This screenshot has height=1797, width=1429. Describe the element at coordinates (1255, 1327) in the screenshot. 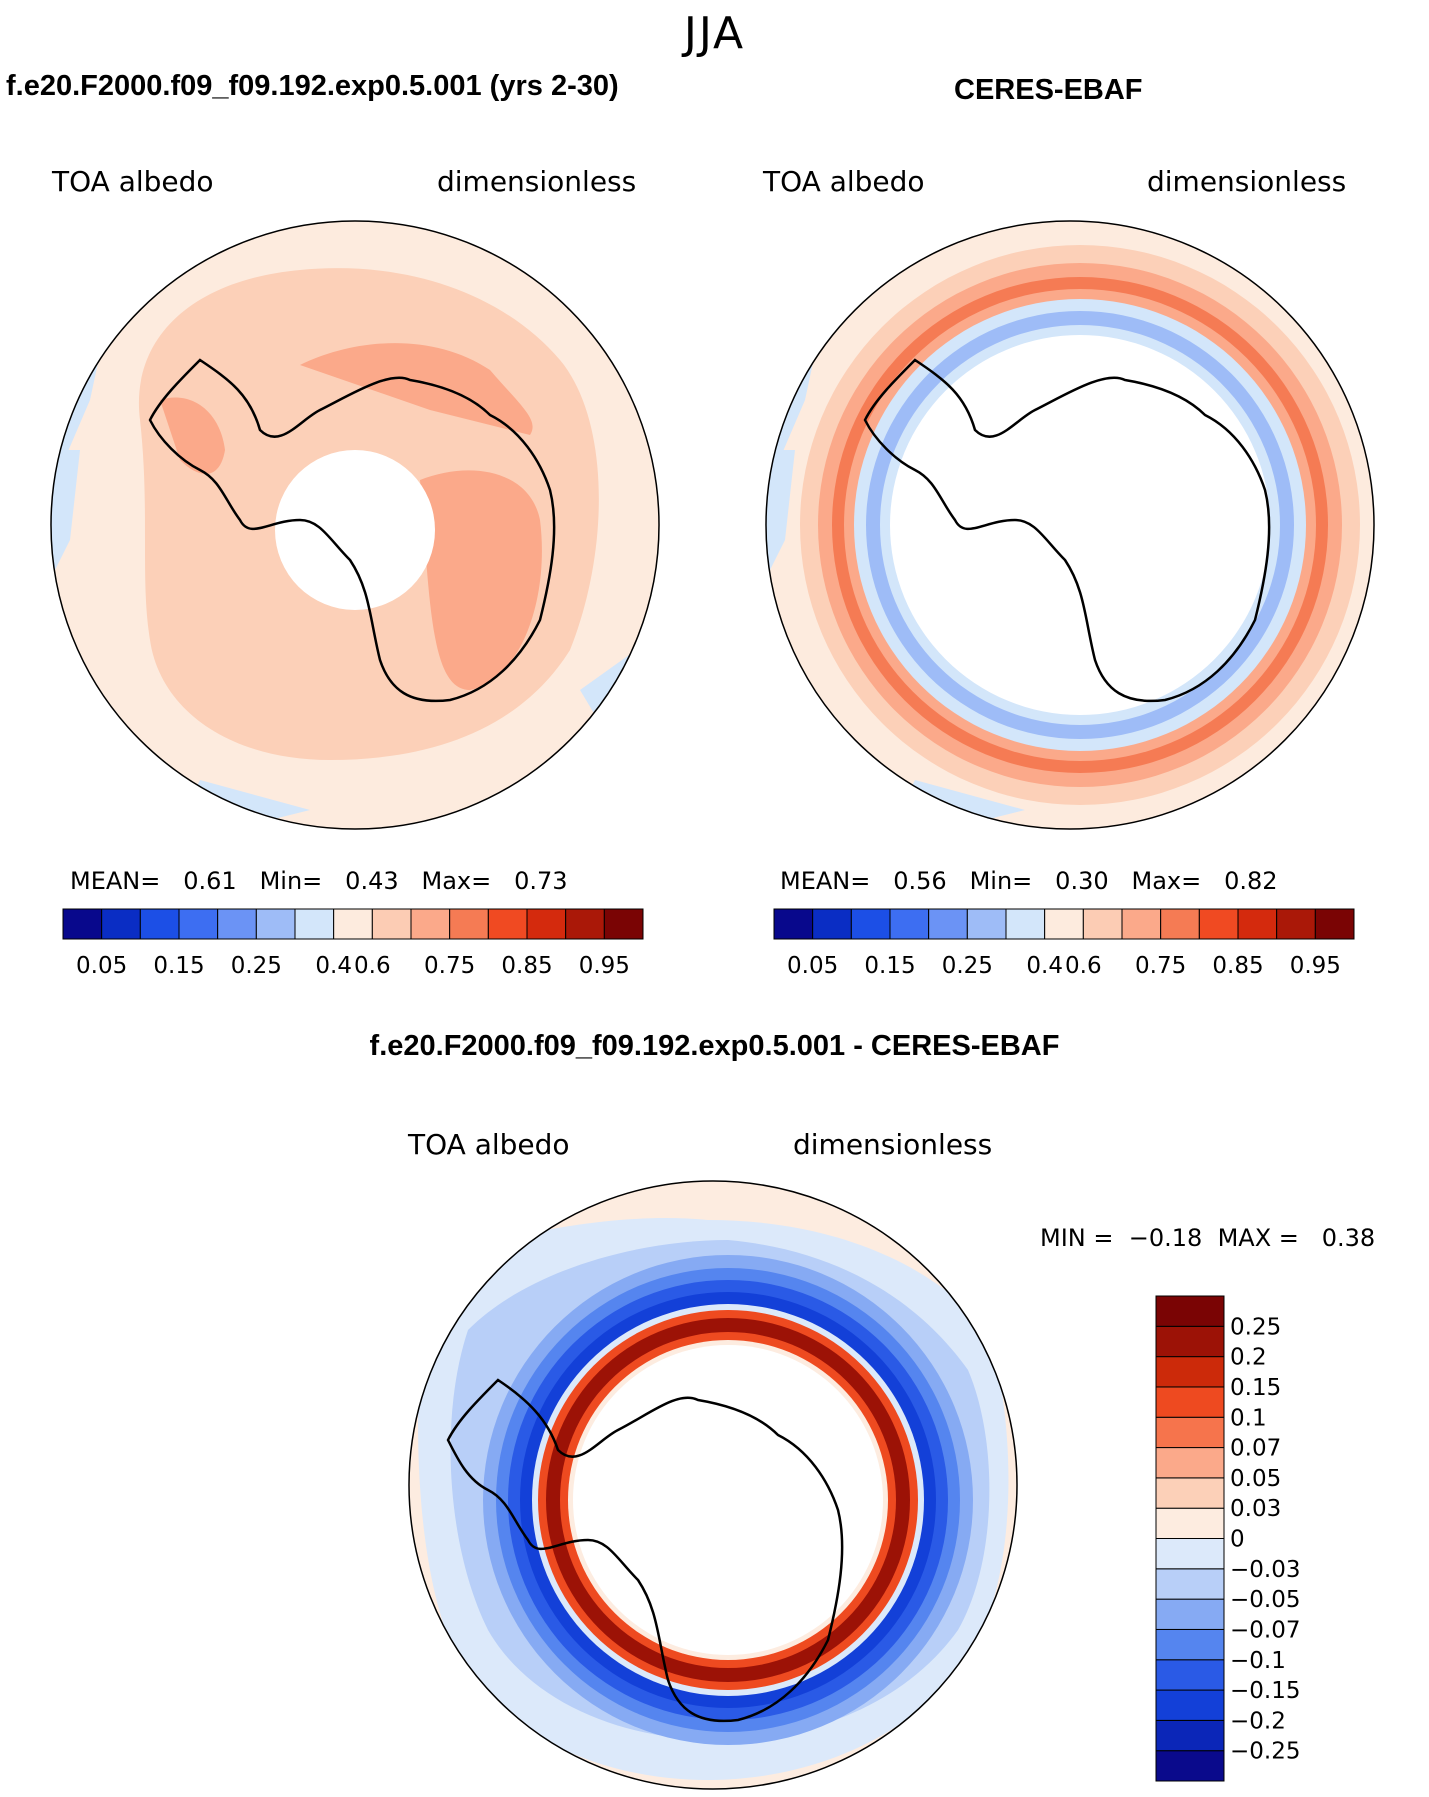

I see `diff-colorbar-tick-label: 0.25` at that location.